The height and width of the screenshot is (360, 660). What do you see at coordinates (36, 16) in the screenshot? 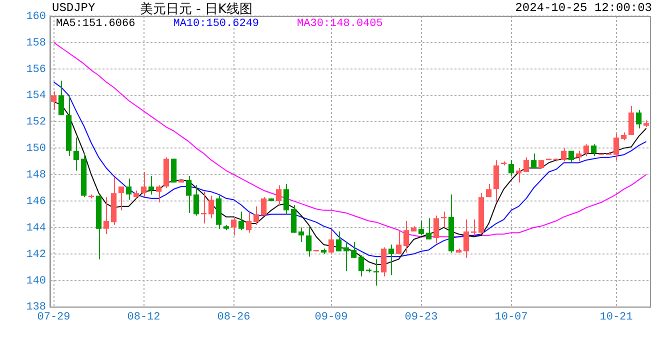
I see `y-tick-label: 160` at bounding box center [36, 16].